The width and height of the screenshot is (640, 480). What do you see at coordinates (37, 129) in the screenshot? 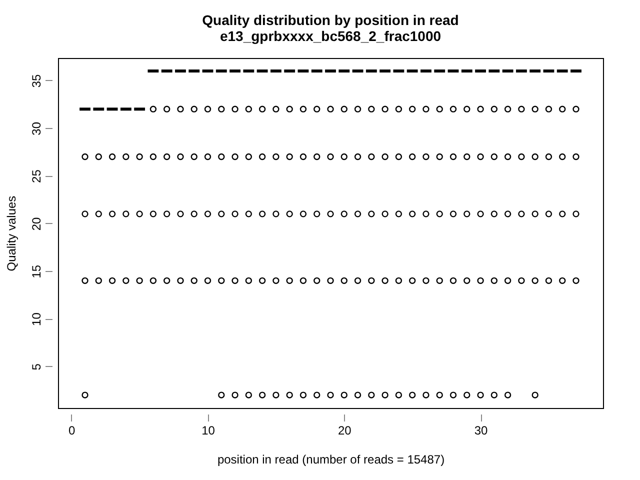
I see `y-tick-label: 30` at bounding box center [37, 129].